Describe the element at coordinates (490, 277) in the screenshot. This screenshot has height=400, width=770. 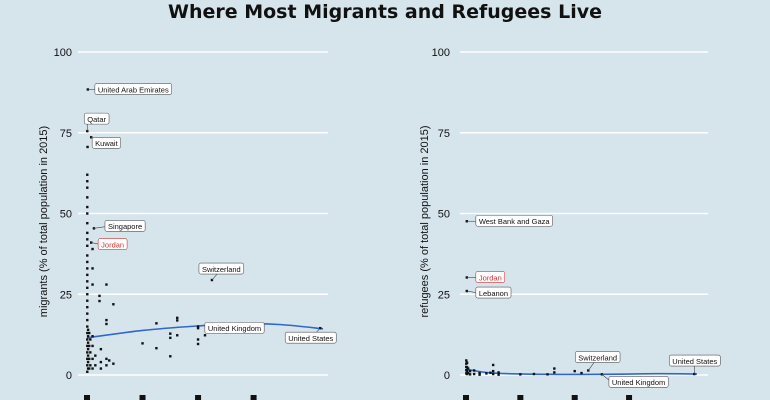
I see `point-label-text: Jordan` at that location.